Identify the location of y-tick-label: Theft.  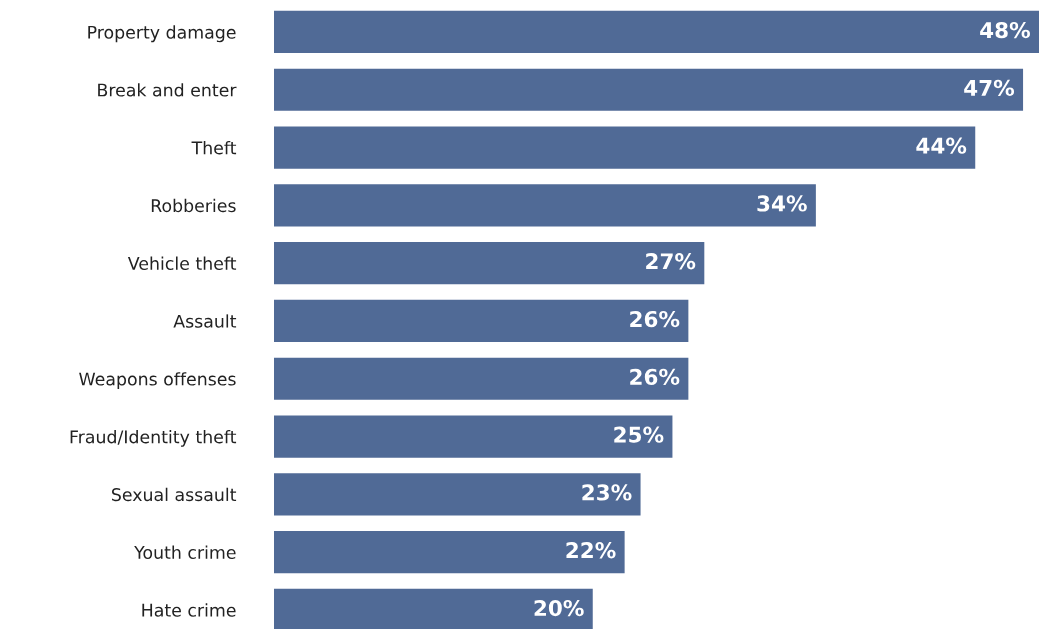
(214, 147).